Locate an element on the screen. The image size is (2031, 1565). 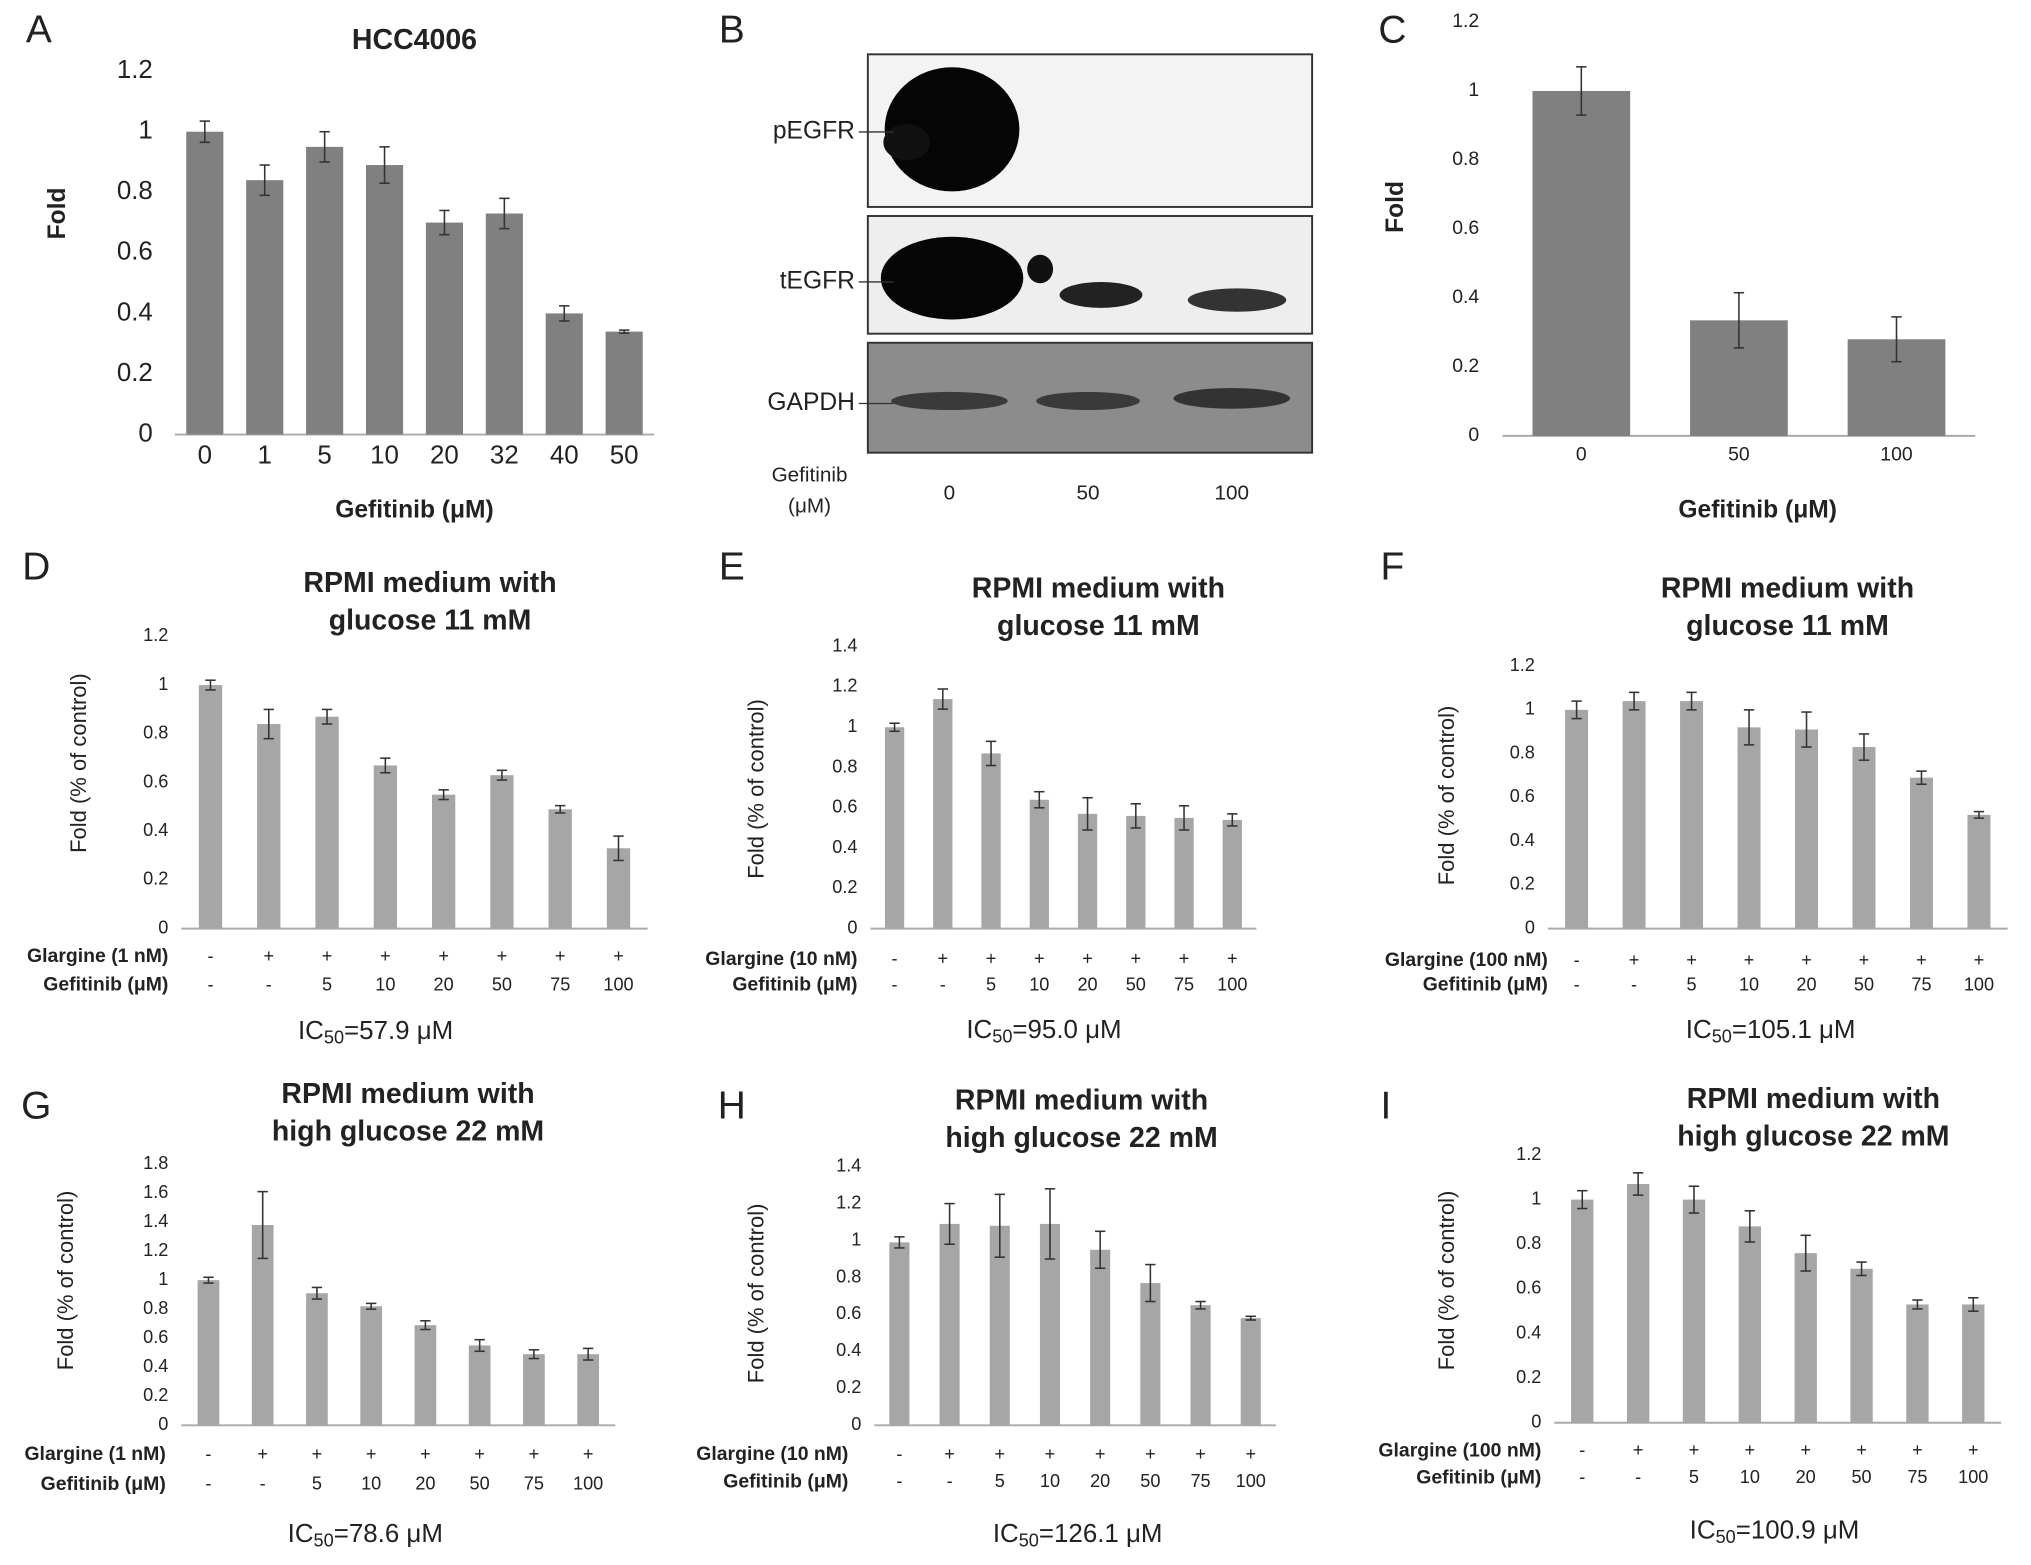
ic50-text: =57.9 μM is located at coordinates (398, 1031).